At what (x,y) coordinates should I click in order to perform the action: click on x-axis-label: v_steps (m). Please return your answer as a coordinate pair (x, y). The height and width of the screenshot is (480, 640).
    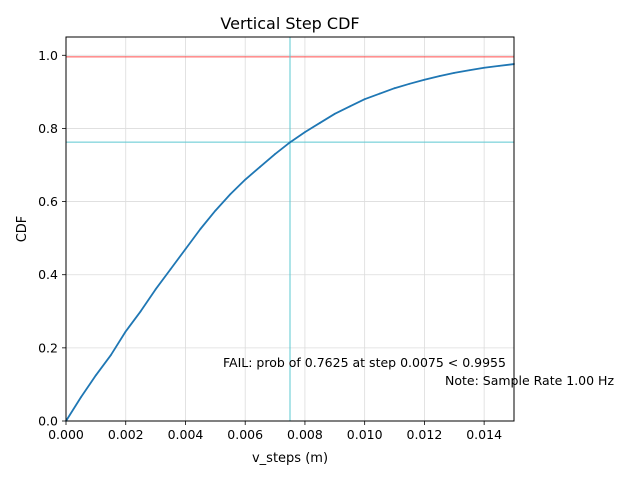
    Looking at the image, I should click on (290, 458).